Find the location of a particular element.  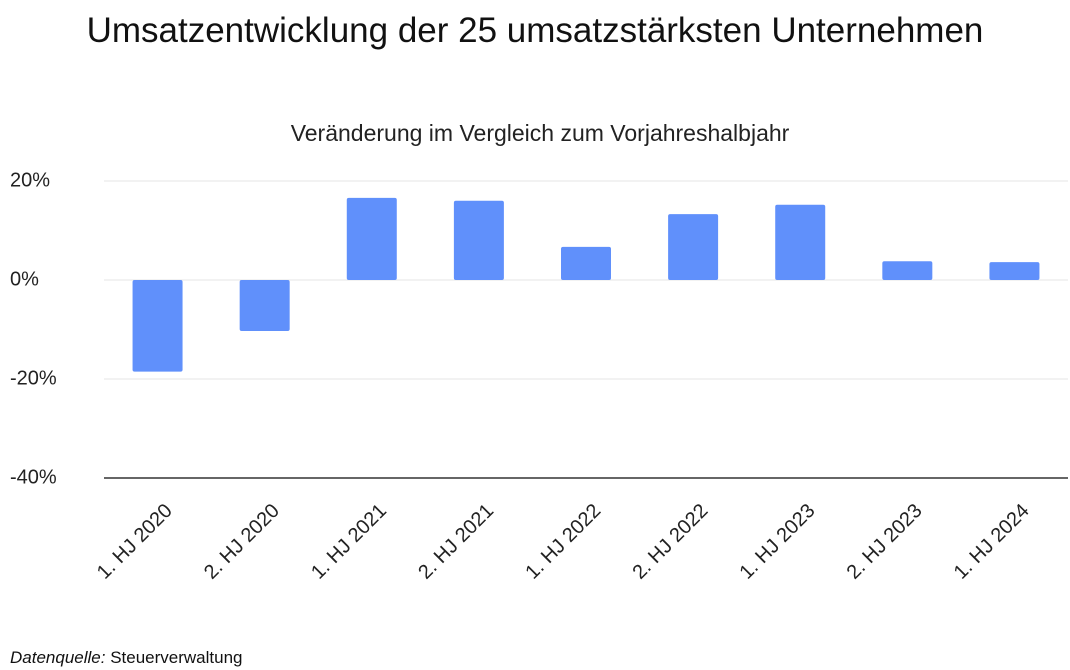

source-label: Datenquelle: is located at coordinates (58, 657).